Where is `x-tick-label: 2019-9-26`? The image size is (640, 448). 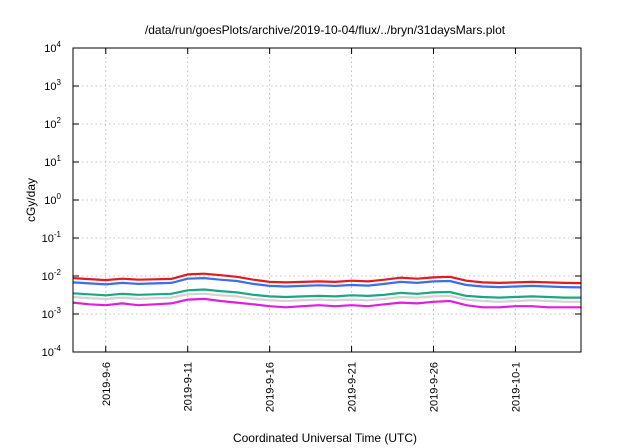
x-tick-label: 2019-9-26 is located at coordinates (435, 387).